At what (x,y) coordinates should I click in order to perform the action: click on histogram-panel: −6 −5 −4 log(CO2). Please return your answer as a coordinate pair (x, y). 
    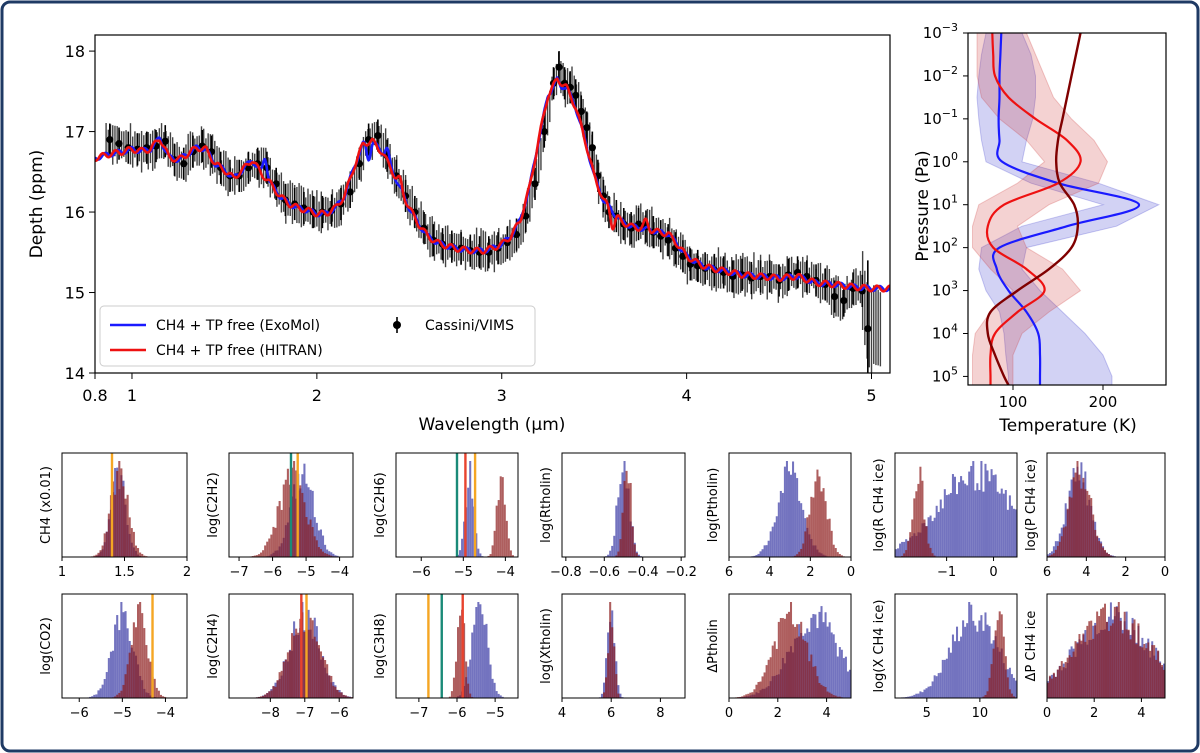
    Looking at the image, I should click on (113, 657).